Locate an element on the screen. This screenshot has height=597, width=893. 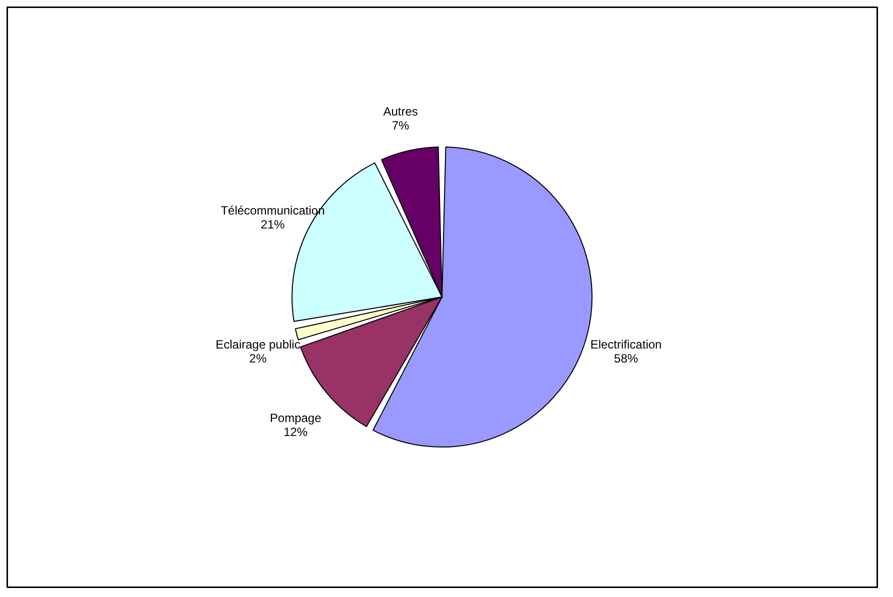
slice-label: Autres is located at coordinates (400, 111).